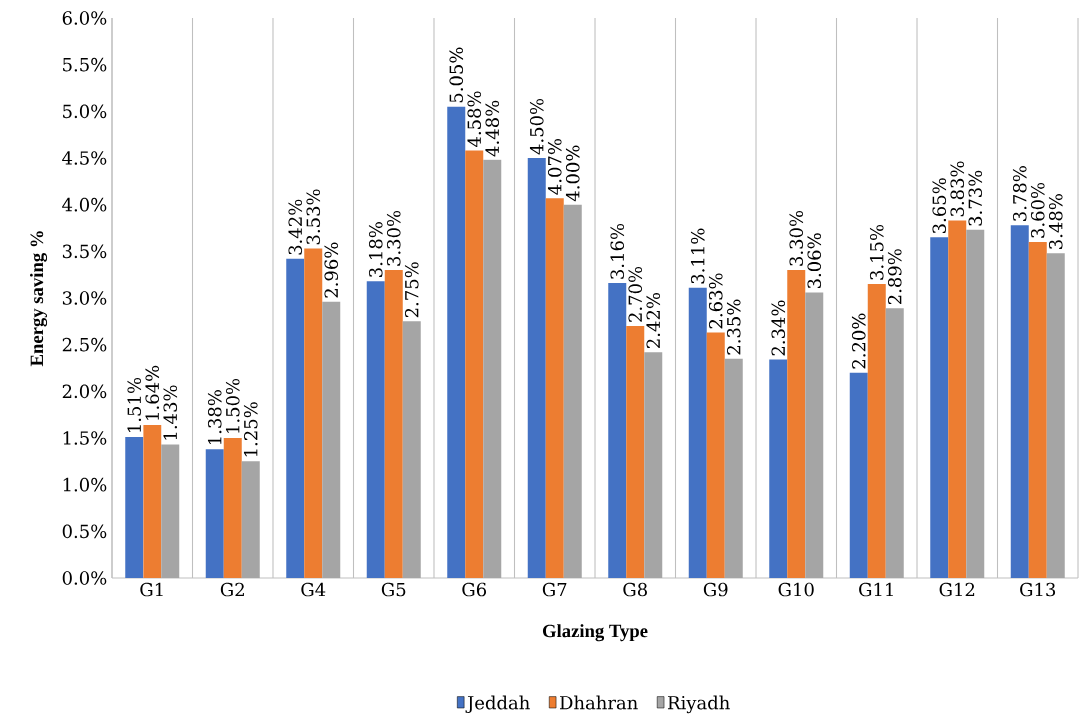 Image resolution: width=1082 pixels, height=722 pixels. What do you see at coordinates (84, 344) in the screenshot?
I see `y-tick-label: 2.5%` at bounding box center [84, 344].